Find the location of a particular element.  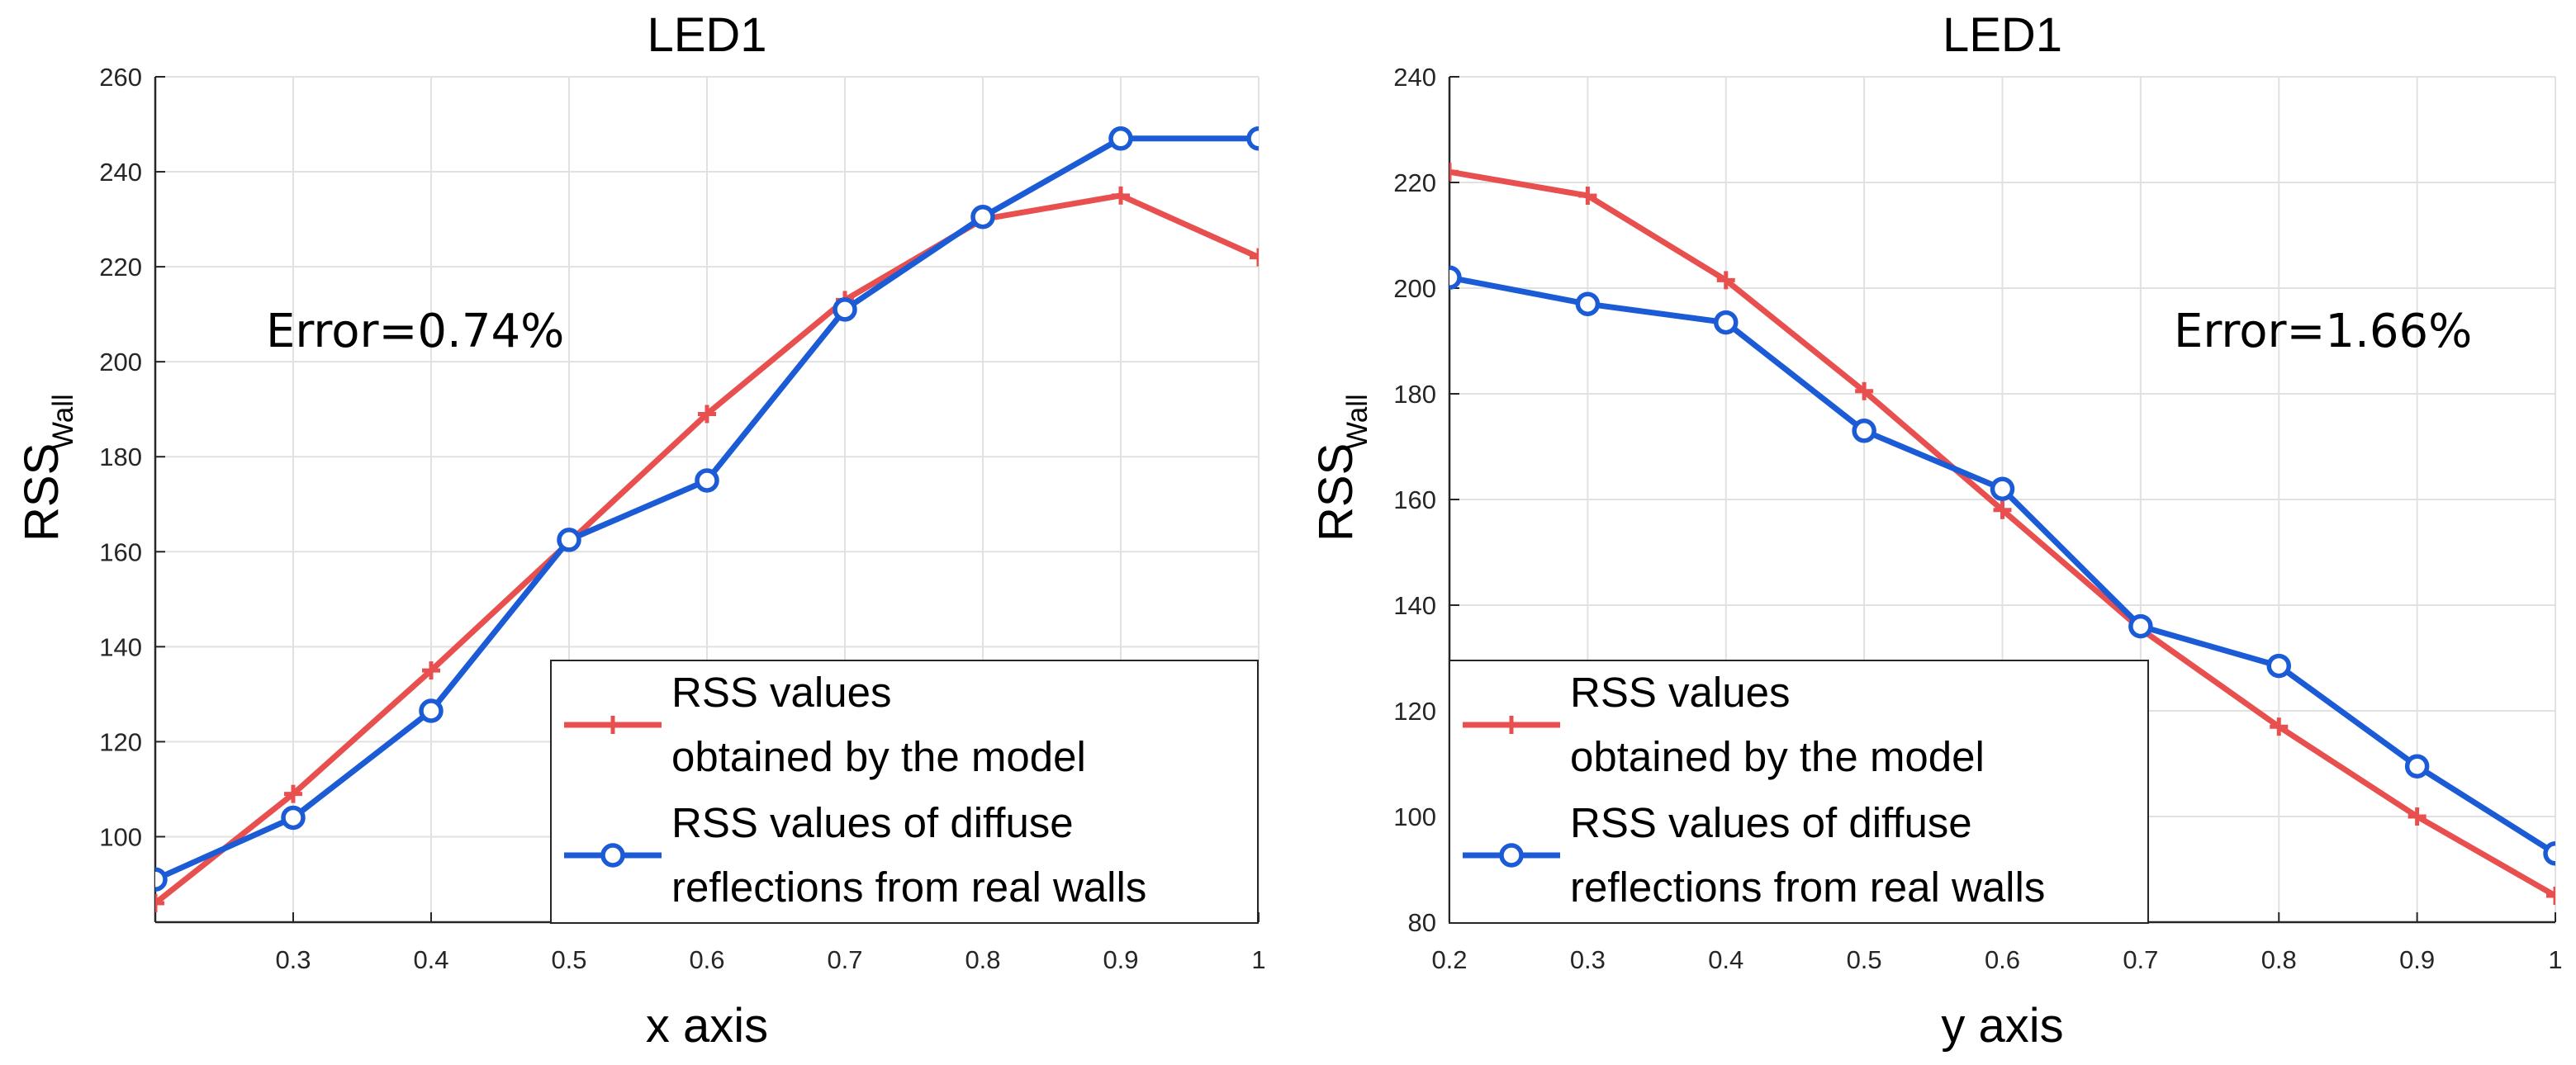

y-tick-label: 260 is located at coordinates (120, 77).